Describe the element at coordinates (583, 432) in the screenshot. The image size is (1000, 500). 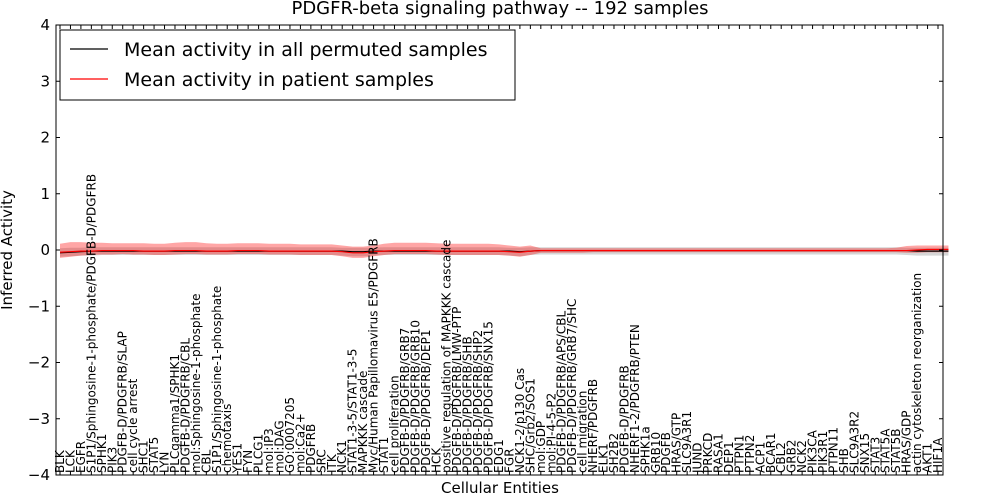
I see `category-label: cell migration` at that location.